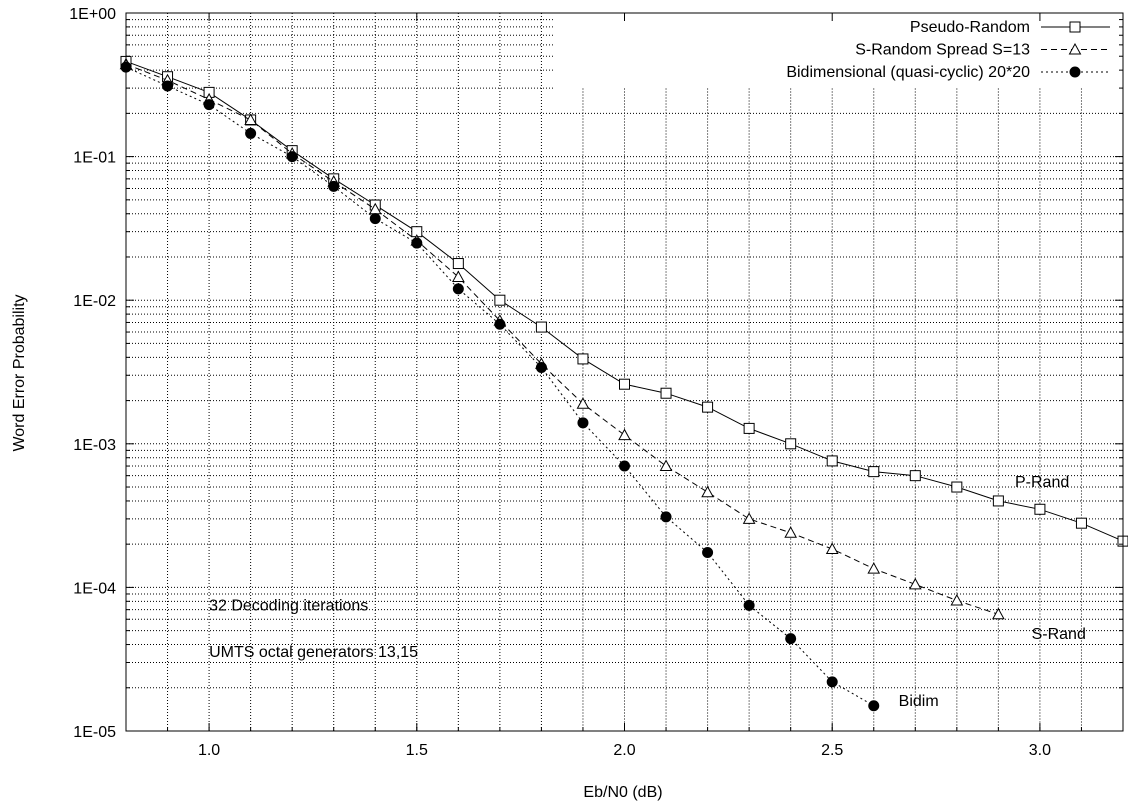  What do you see at coordinates (832, 750) in the screenshot?
I see `x-tick-label: 2.5` at bounding box center [832, 750].